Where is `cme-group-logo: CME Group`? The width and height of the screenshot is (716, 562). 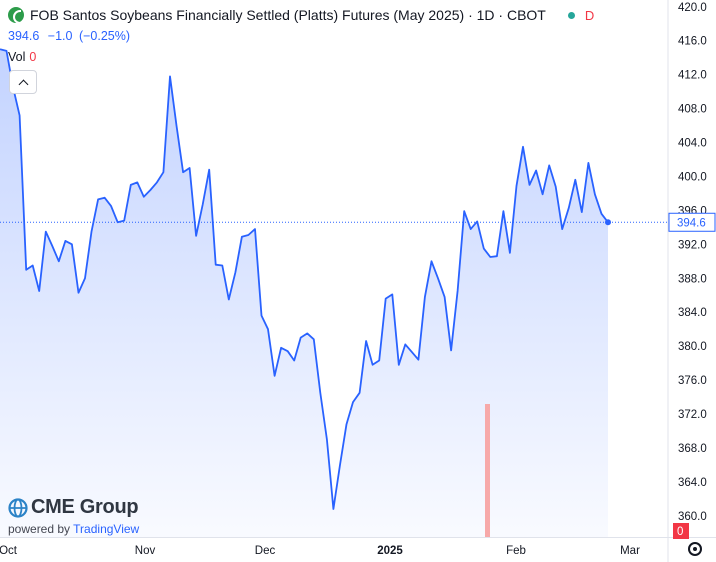
cme-group-logo: CME Group is located at coordinates (85, 507).